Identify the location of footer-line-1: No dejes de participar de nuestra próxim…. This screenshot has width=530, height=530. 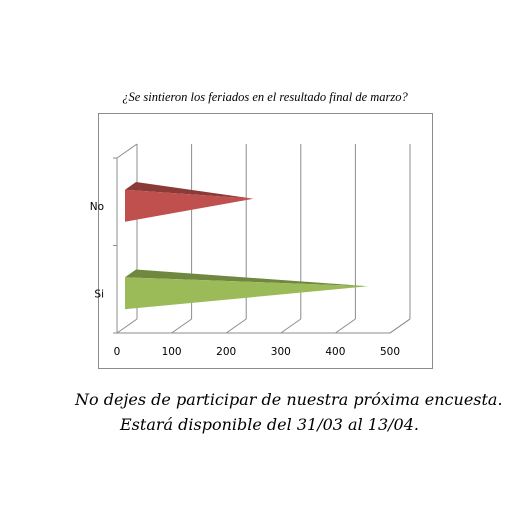
(289, 399).